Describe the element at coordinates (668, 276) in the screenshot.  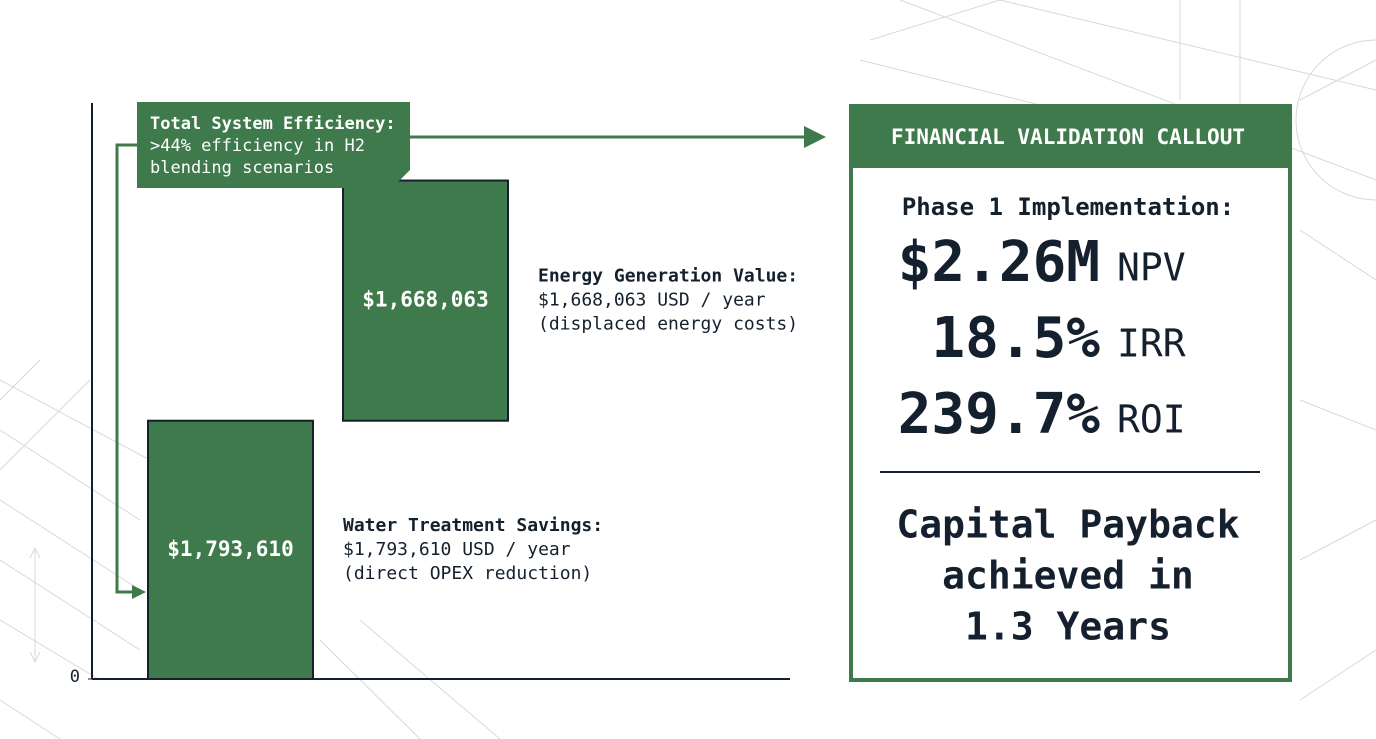
I see `annotation-title: Energy Generation Value:` at that location.